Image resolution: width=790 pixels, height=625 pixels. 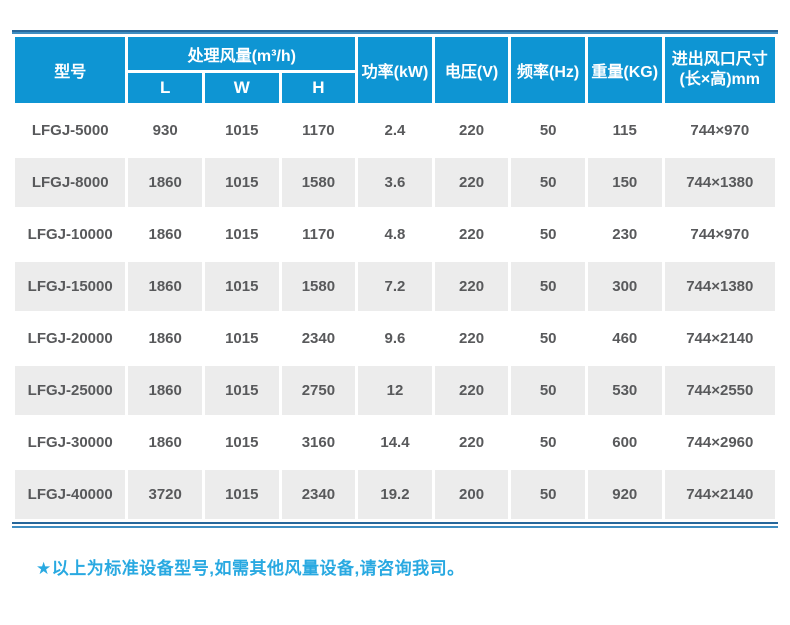 I want to click on cell-airflow-h: 2750, so click(x=318, y=390).